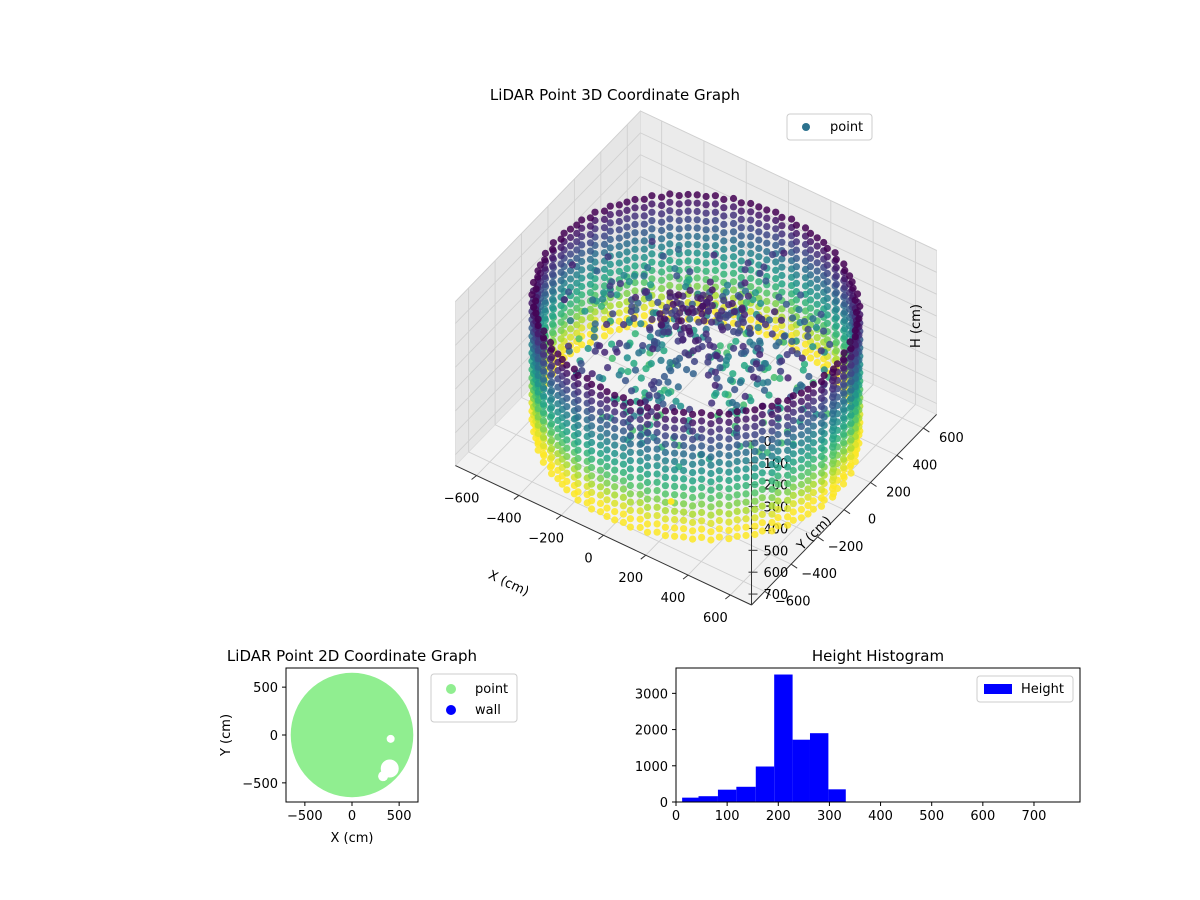  Describe the element at coordinates (1042, 689) in the screenshot. I see `legend-label: Height` at that location.